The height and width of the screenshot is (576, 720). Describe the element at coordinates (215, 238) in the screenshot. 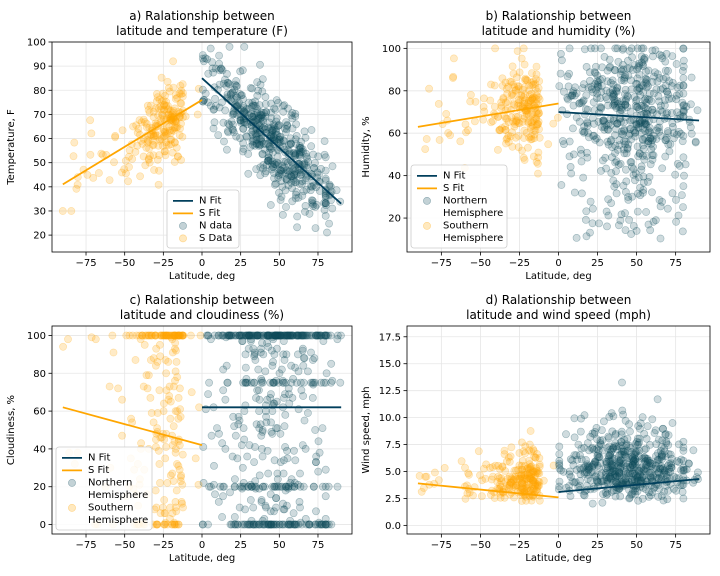

I see `legend-label: S Data` at that location.